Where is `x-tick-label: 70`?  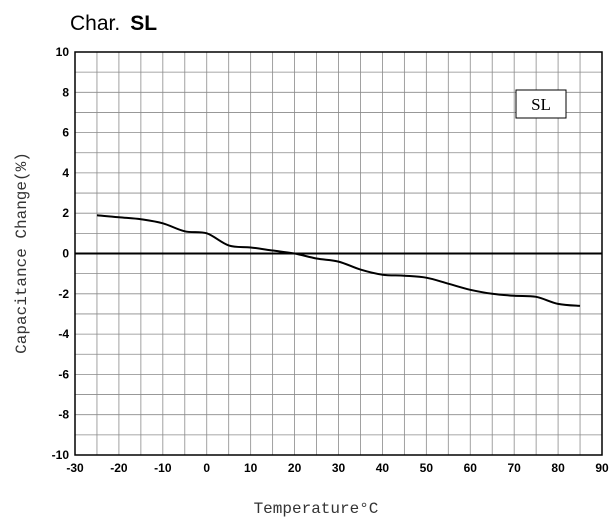
x-tick-label: 70 is located at coordinates (514, 468).